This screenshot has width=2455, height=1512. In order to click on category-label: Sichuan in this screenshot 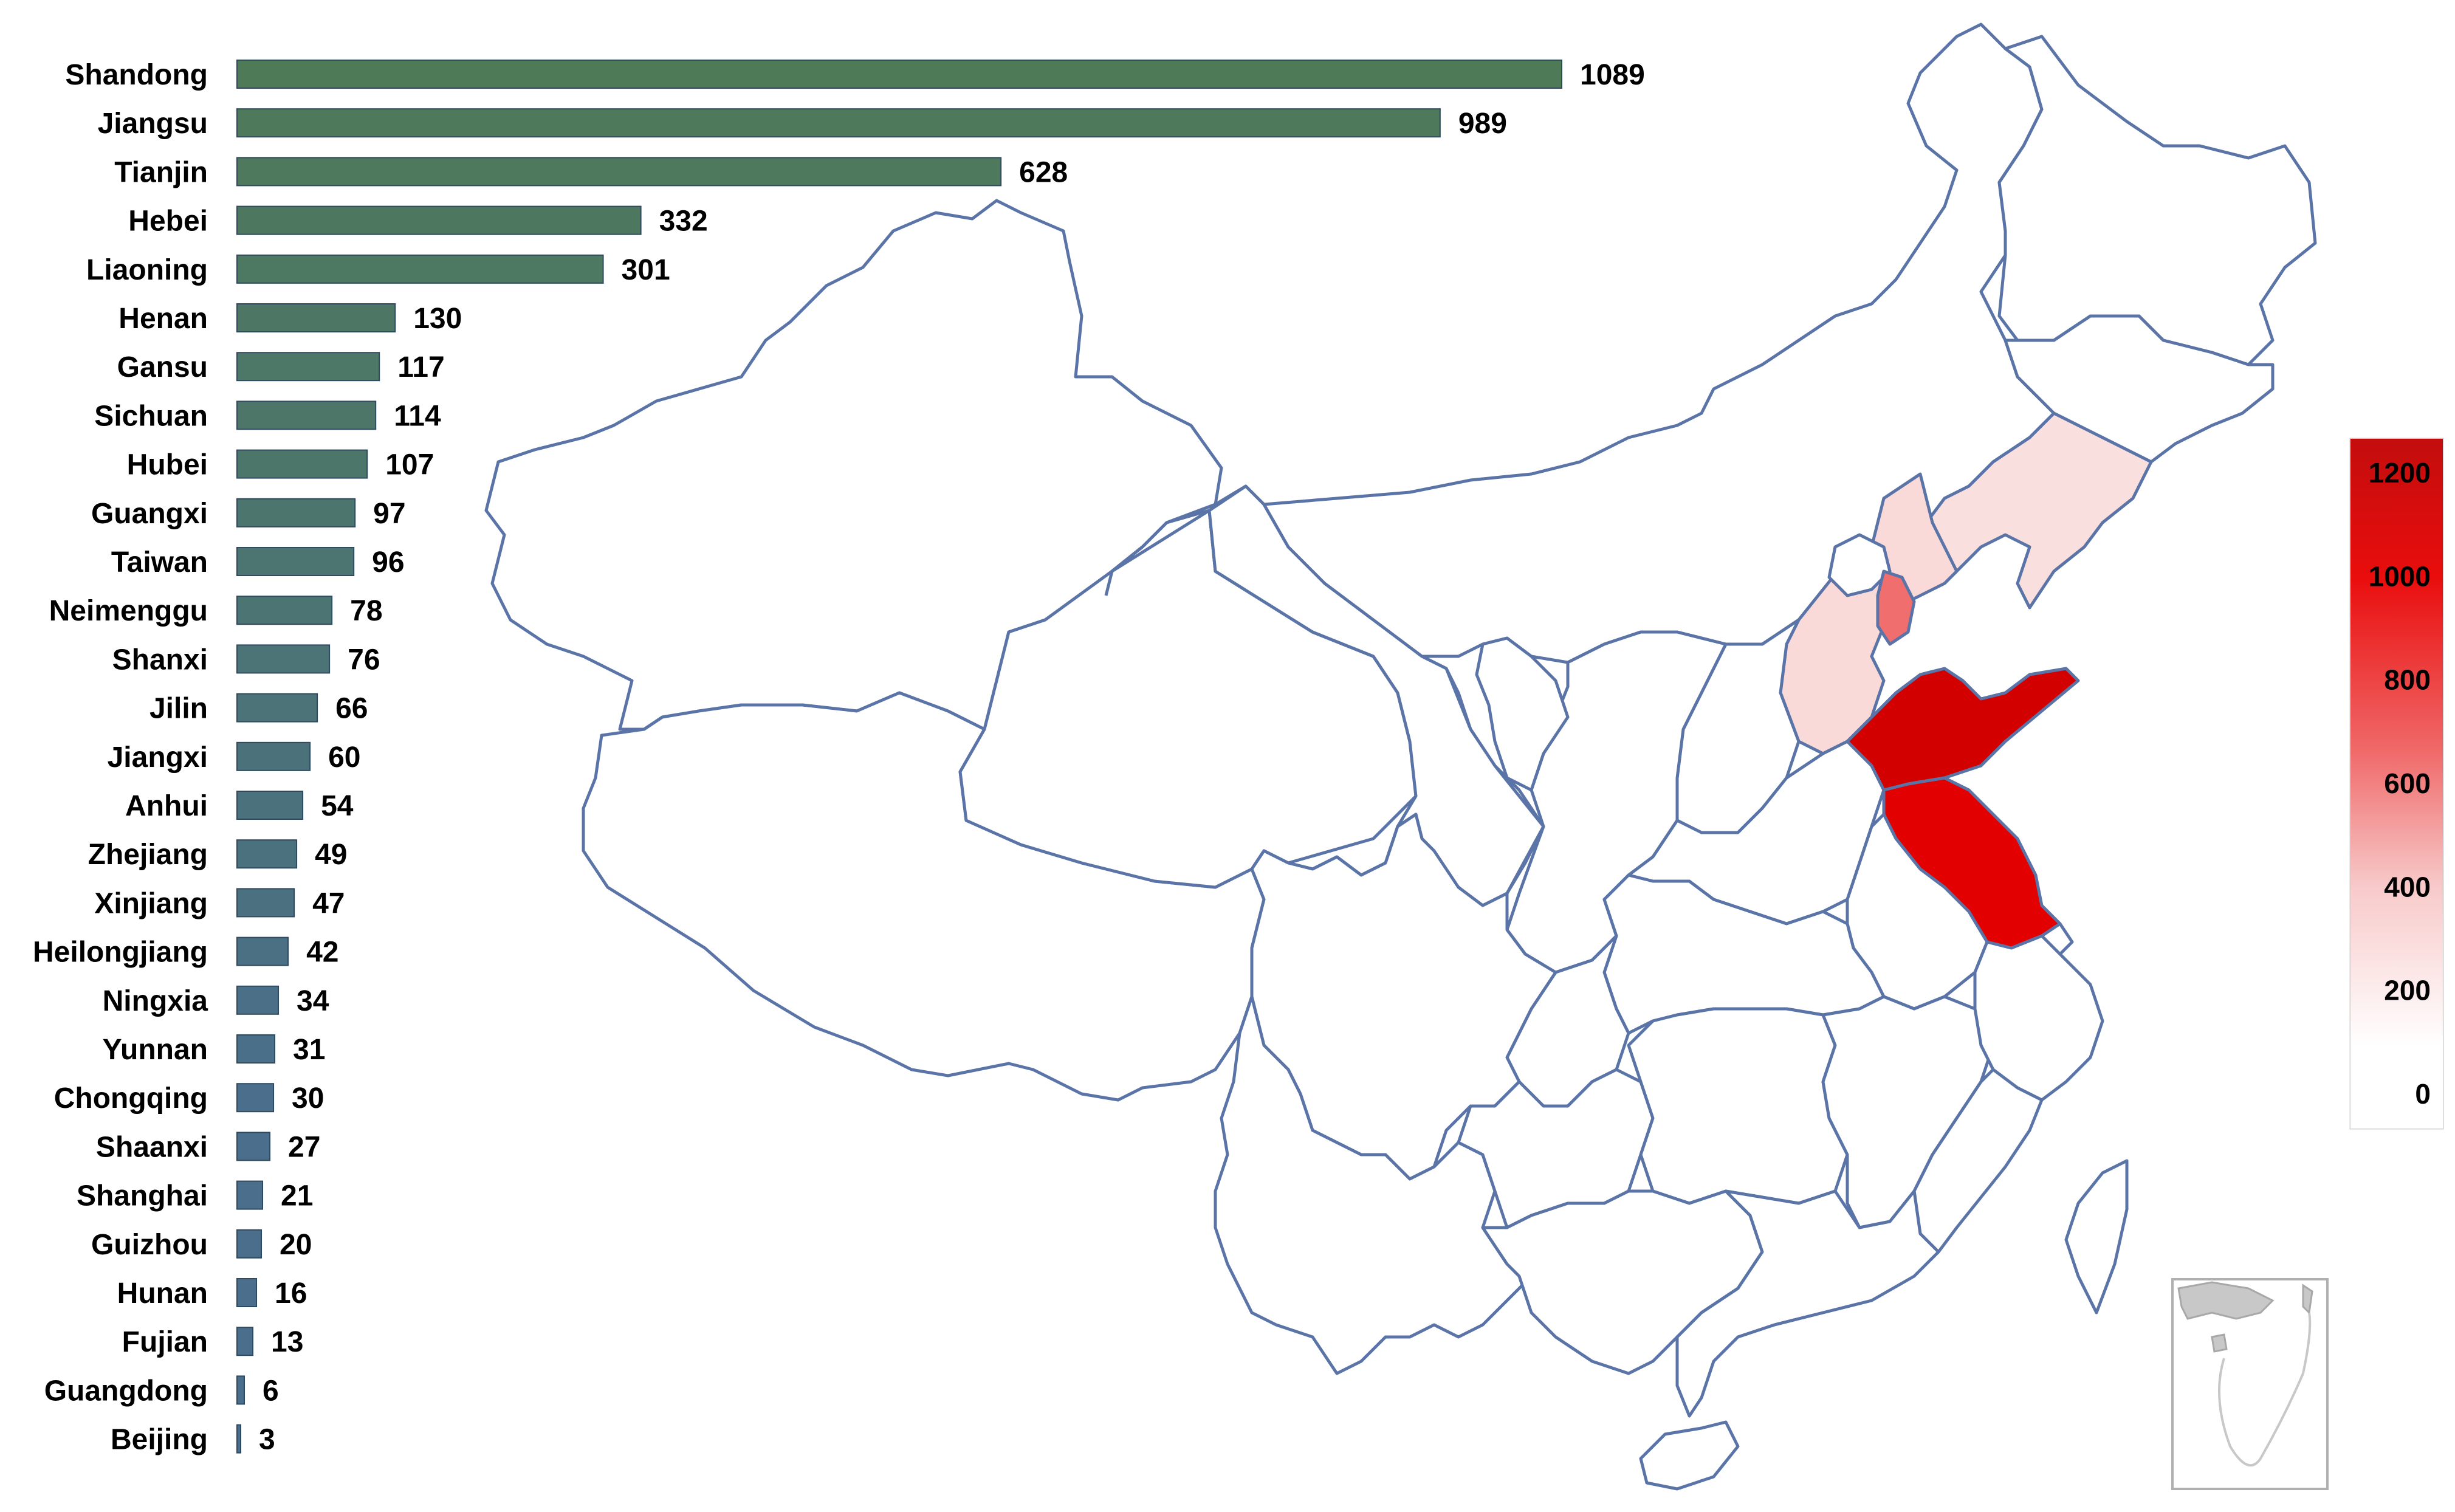, I will do `click(151, 416)`.